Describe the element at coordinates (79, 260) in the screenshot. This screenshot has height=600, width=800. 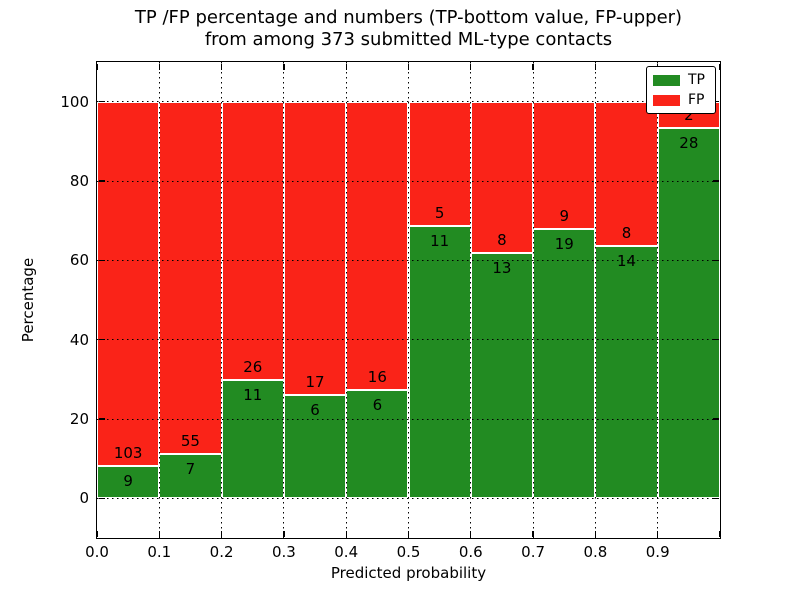
I see `y-tick-label: 60` at that location.